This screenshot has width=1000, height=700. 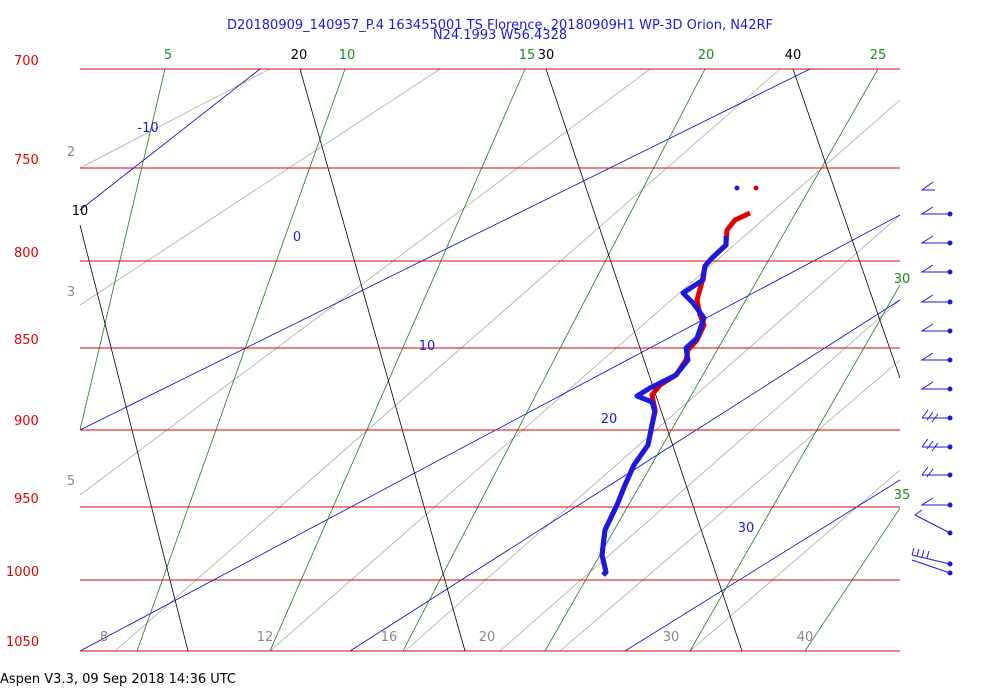 What do you see at coordinates (22, 352) in the screenshot?
I see `pressure-labels: 700 750 800 850 900 950 1000 1050` at bounding box center [22, 352].